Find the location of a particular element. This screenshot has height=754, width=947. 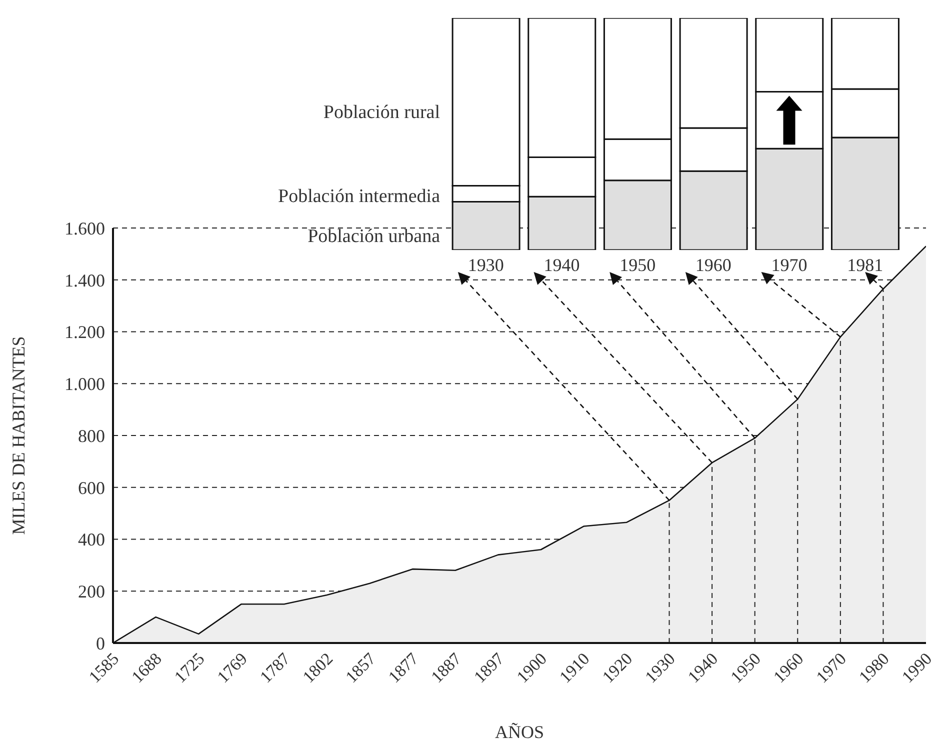

series-label: Población intermedia is located at coordinates (359, 197).